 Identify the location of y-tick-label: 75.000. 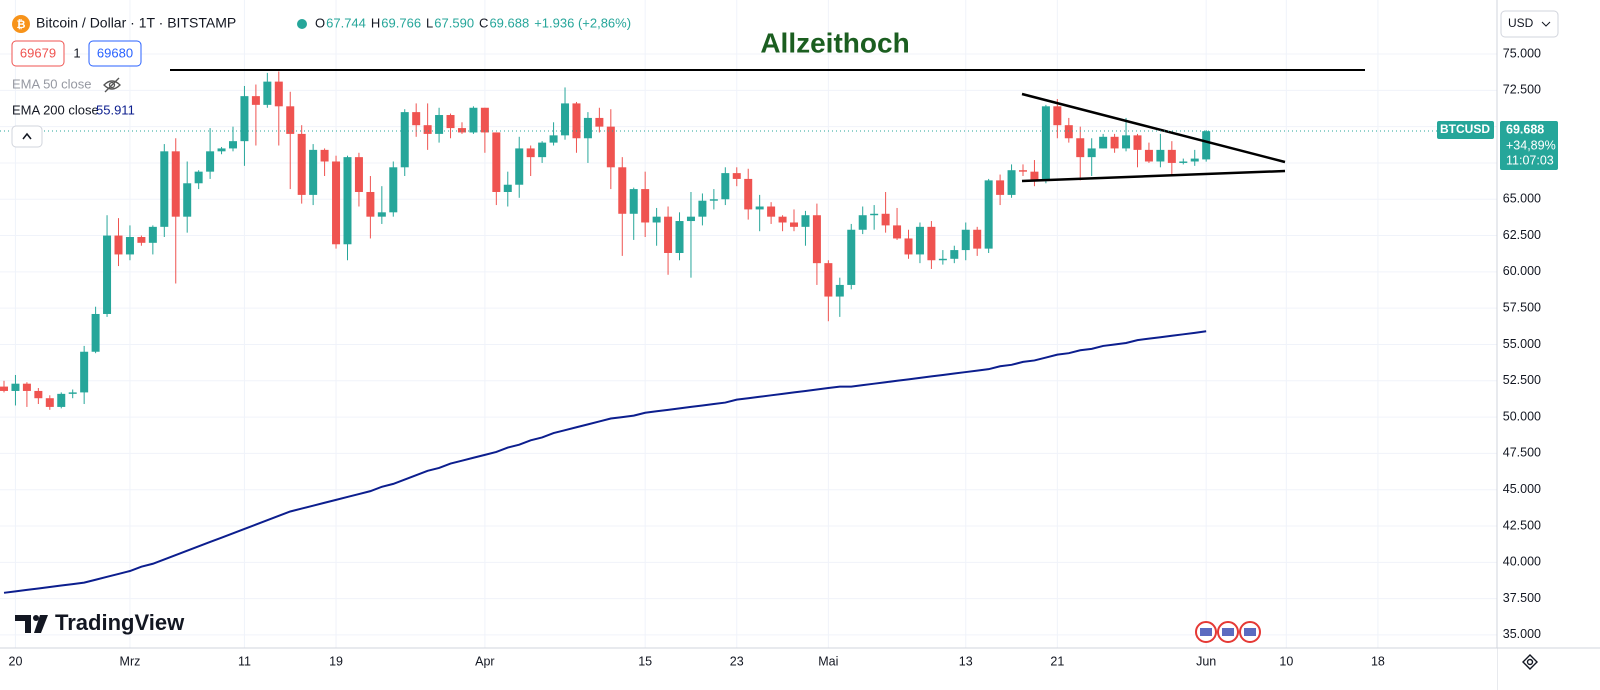
(1522, 53).